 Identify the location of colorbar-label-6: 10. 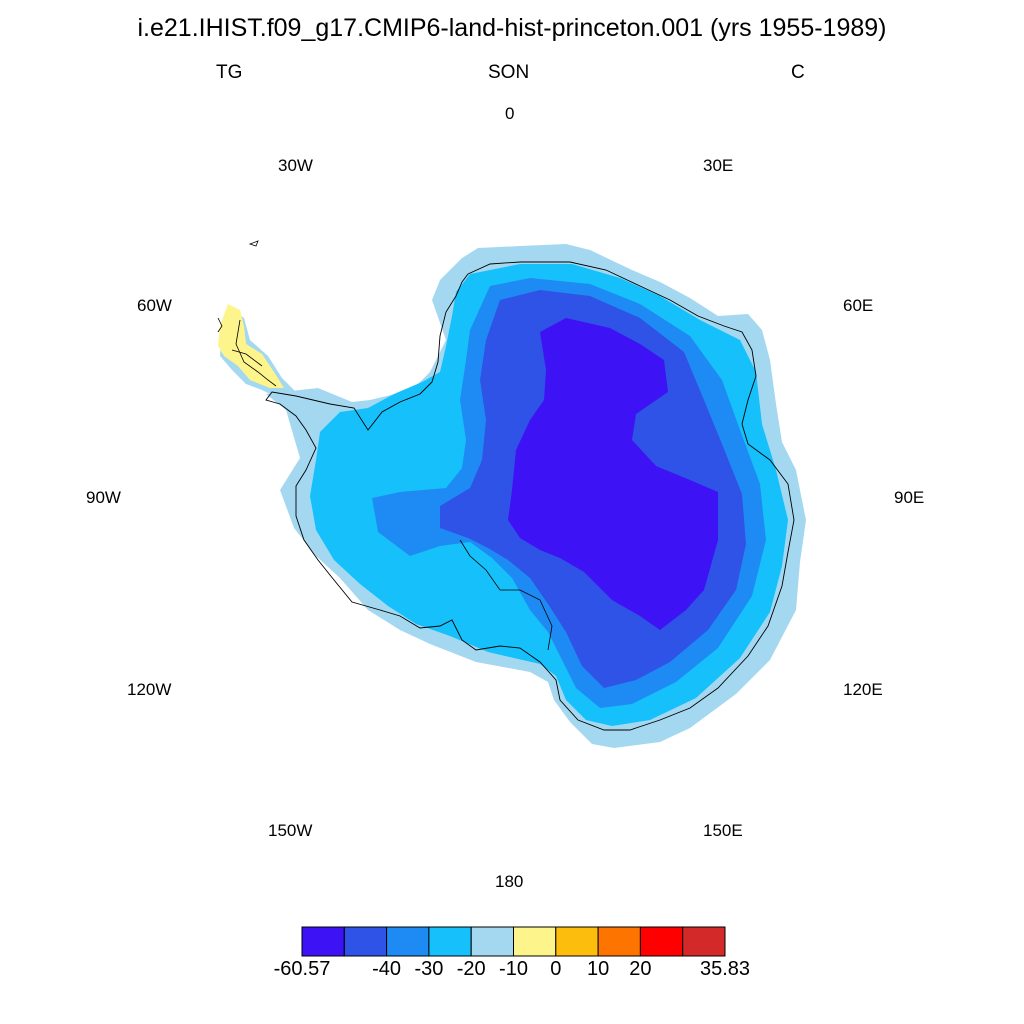
(598, 969).